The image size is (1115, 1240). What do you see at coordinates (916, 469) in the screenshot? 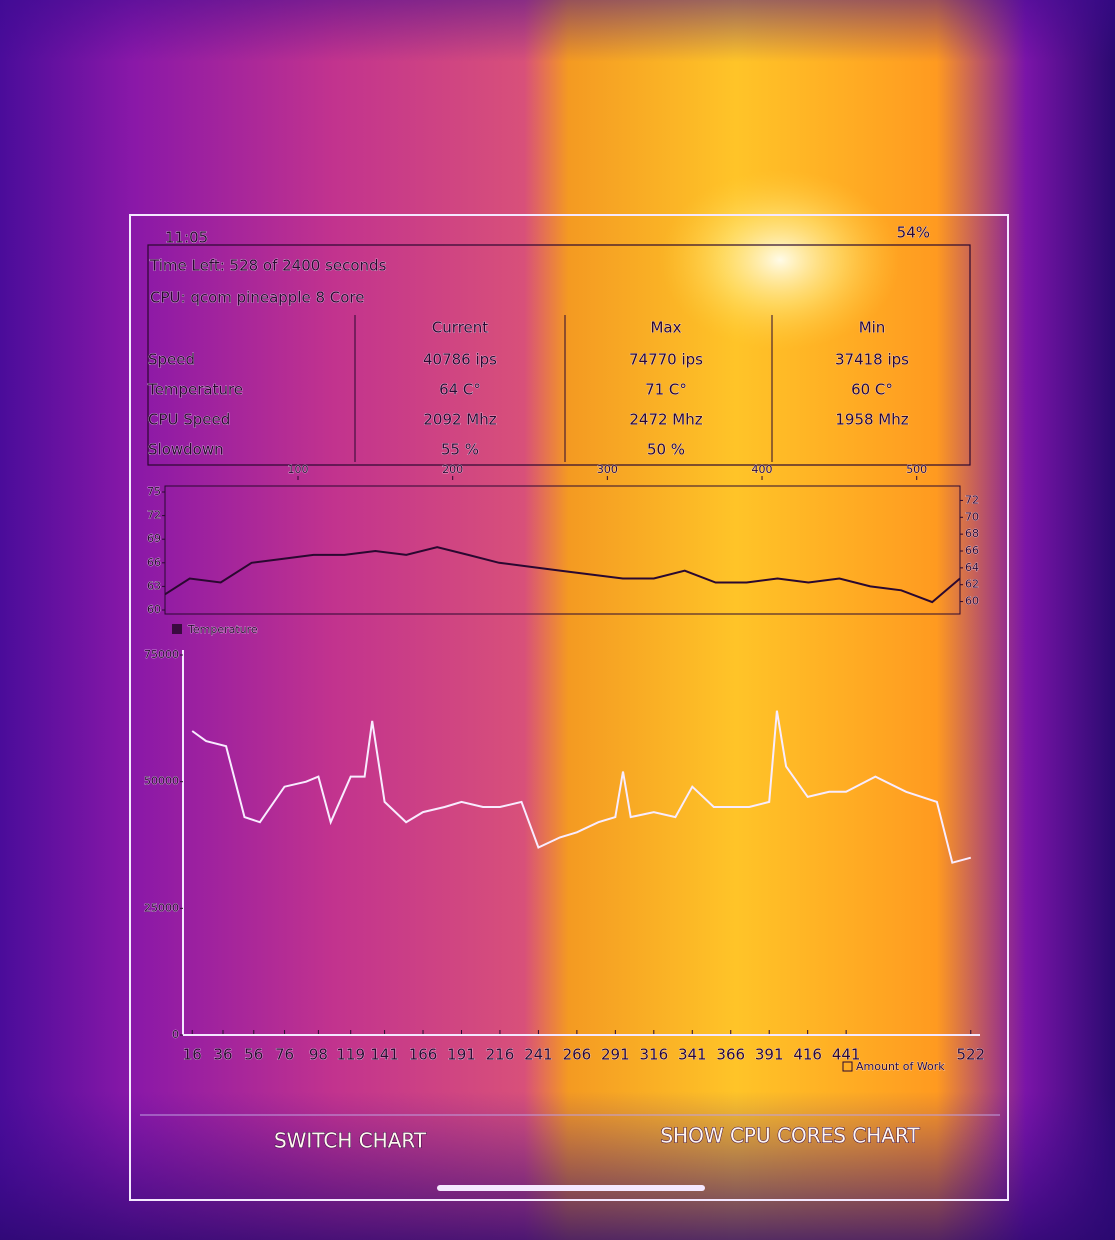
I see `x-tick-label: 500` at bounding box center [916, 469].